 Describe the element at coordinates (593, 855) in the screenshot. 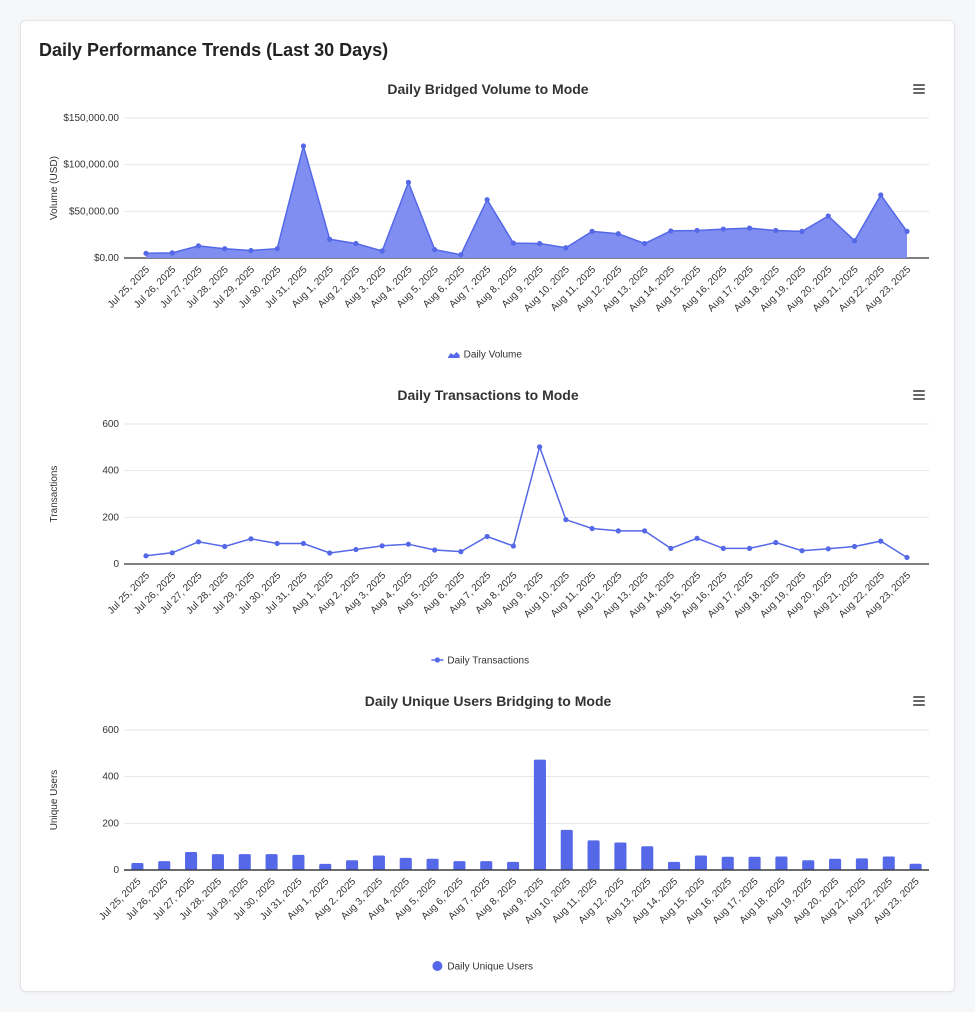

I see `bar-aug-11-2025` at that location.